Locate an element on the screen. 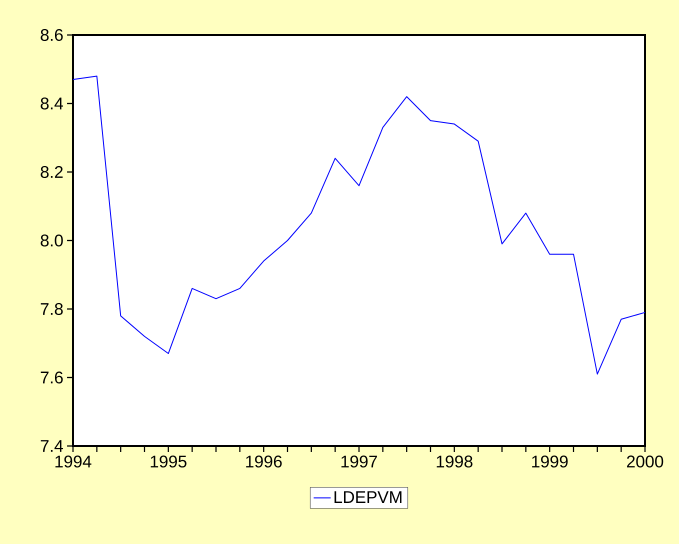 The height and width of the screenshot is (544, 679). x-tick-label: 1996 is located at coordinates (264, 462).